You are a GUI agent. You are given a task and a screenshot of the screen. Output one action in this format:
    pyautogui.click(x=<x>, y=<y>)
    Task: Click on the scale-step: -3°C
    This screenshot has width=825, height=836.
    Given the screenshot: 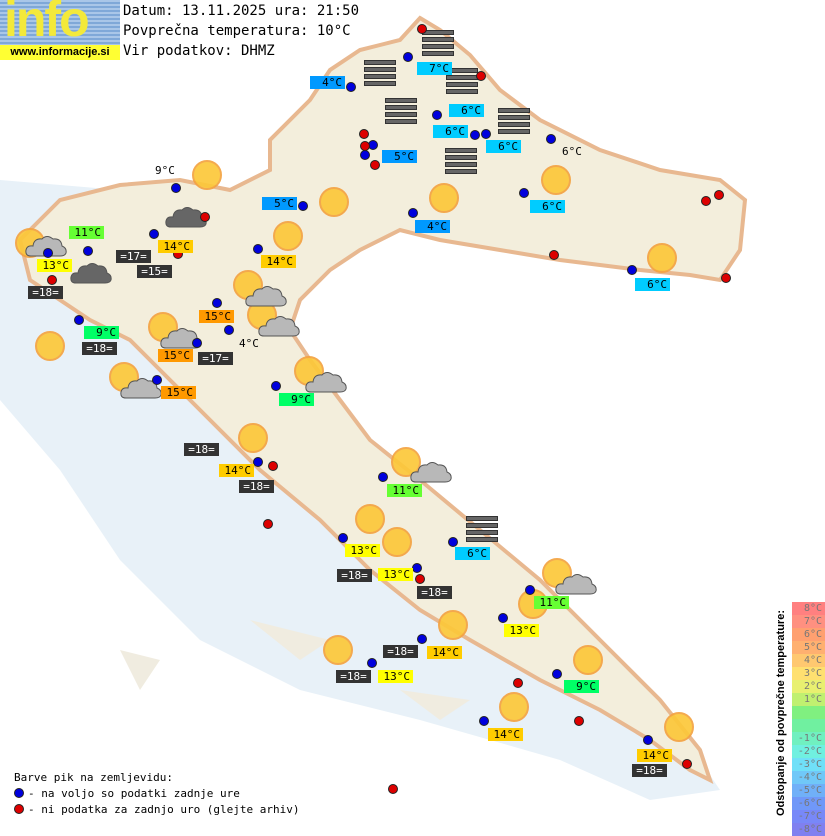 What is the action you would take?
    pyautogui.click(x=808, y=764)
    